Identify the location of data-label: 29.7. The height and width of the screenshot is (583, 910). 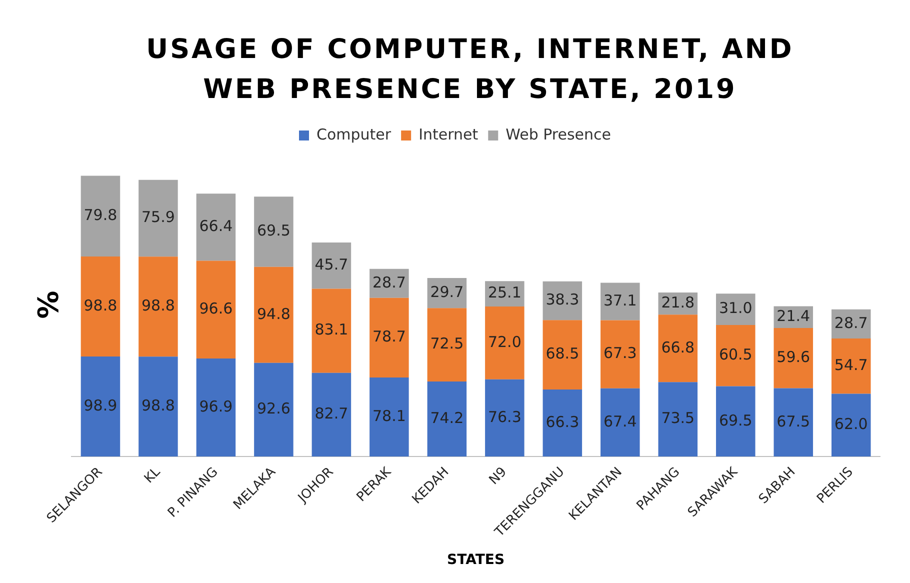
(447, 291).